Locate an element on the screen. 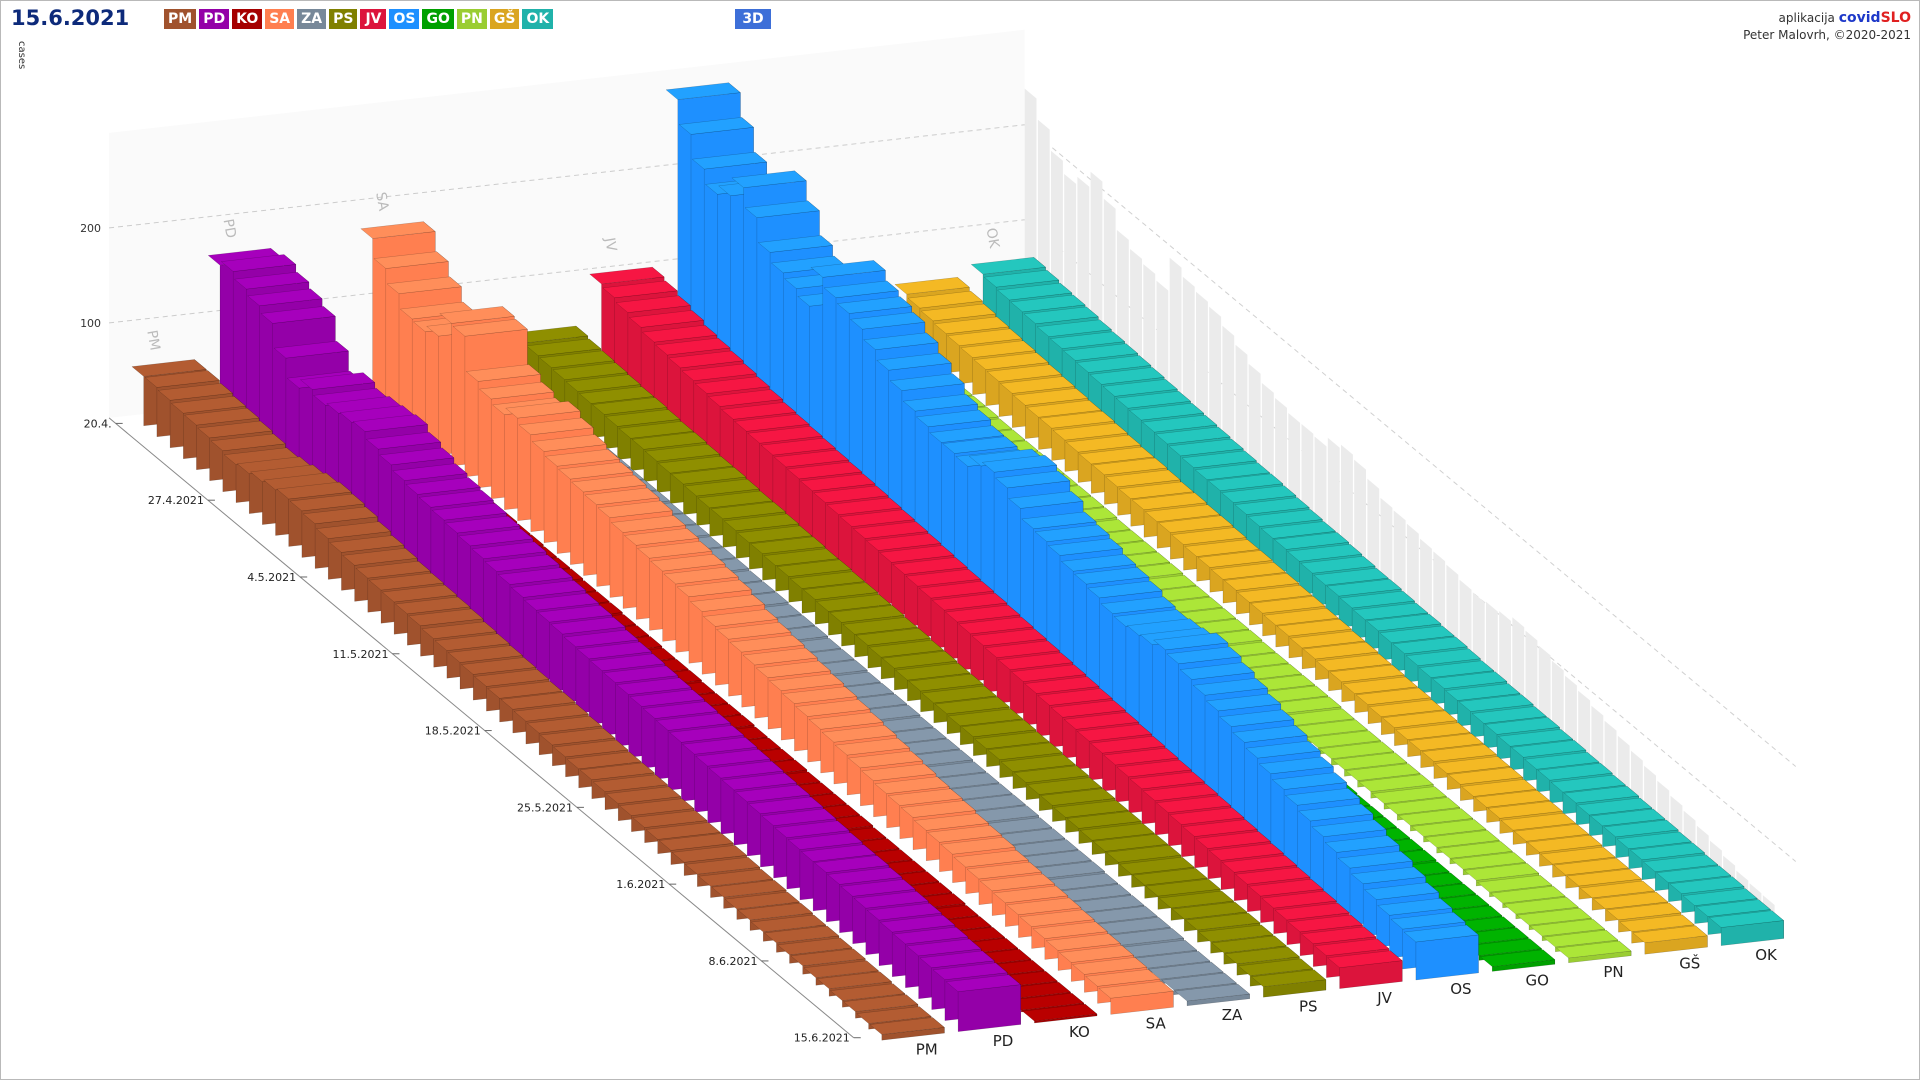 The width and height of the screenshot is (1920, 1081). legend-chip-sa: SA is located at coordinates (280, 19).